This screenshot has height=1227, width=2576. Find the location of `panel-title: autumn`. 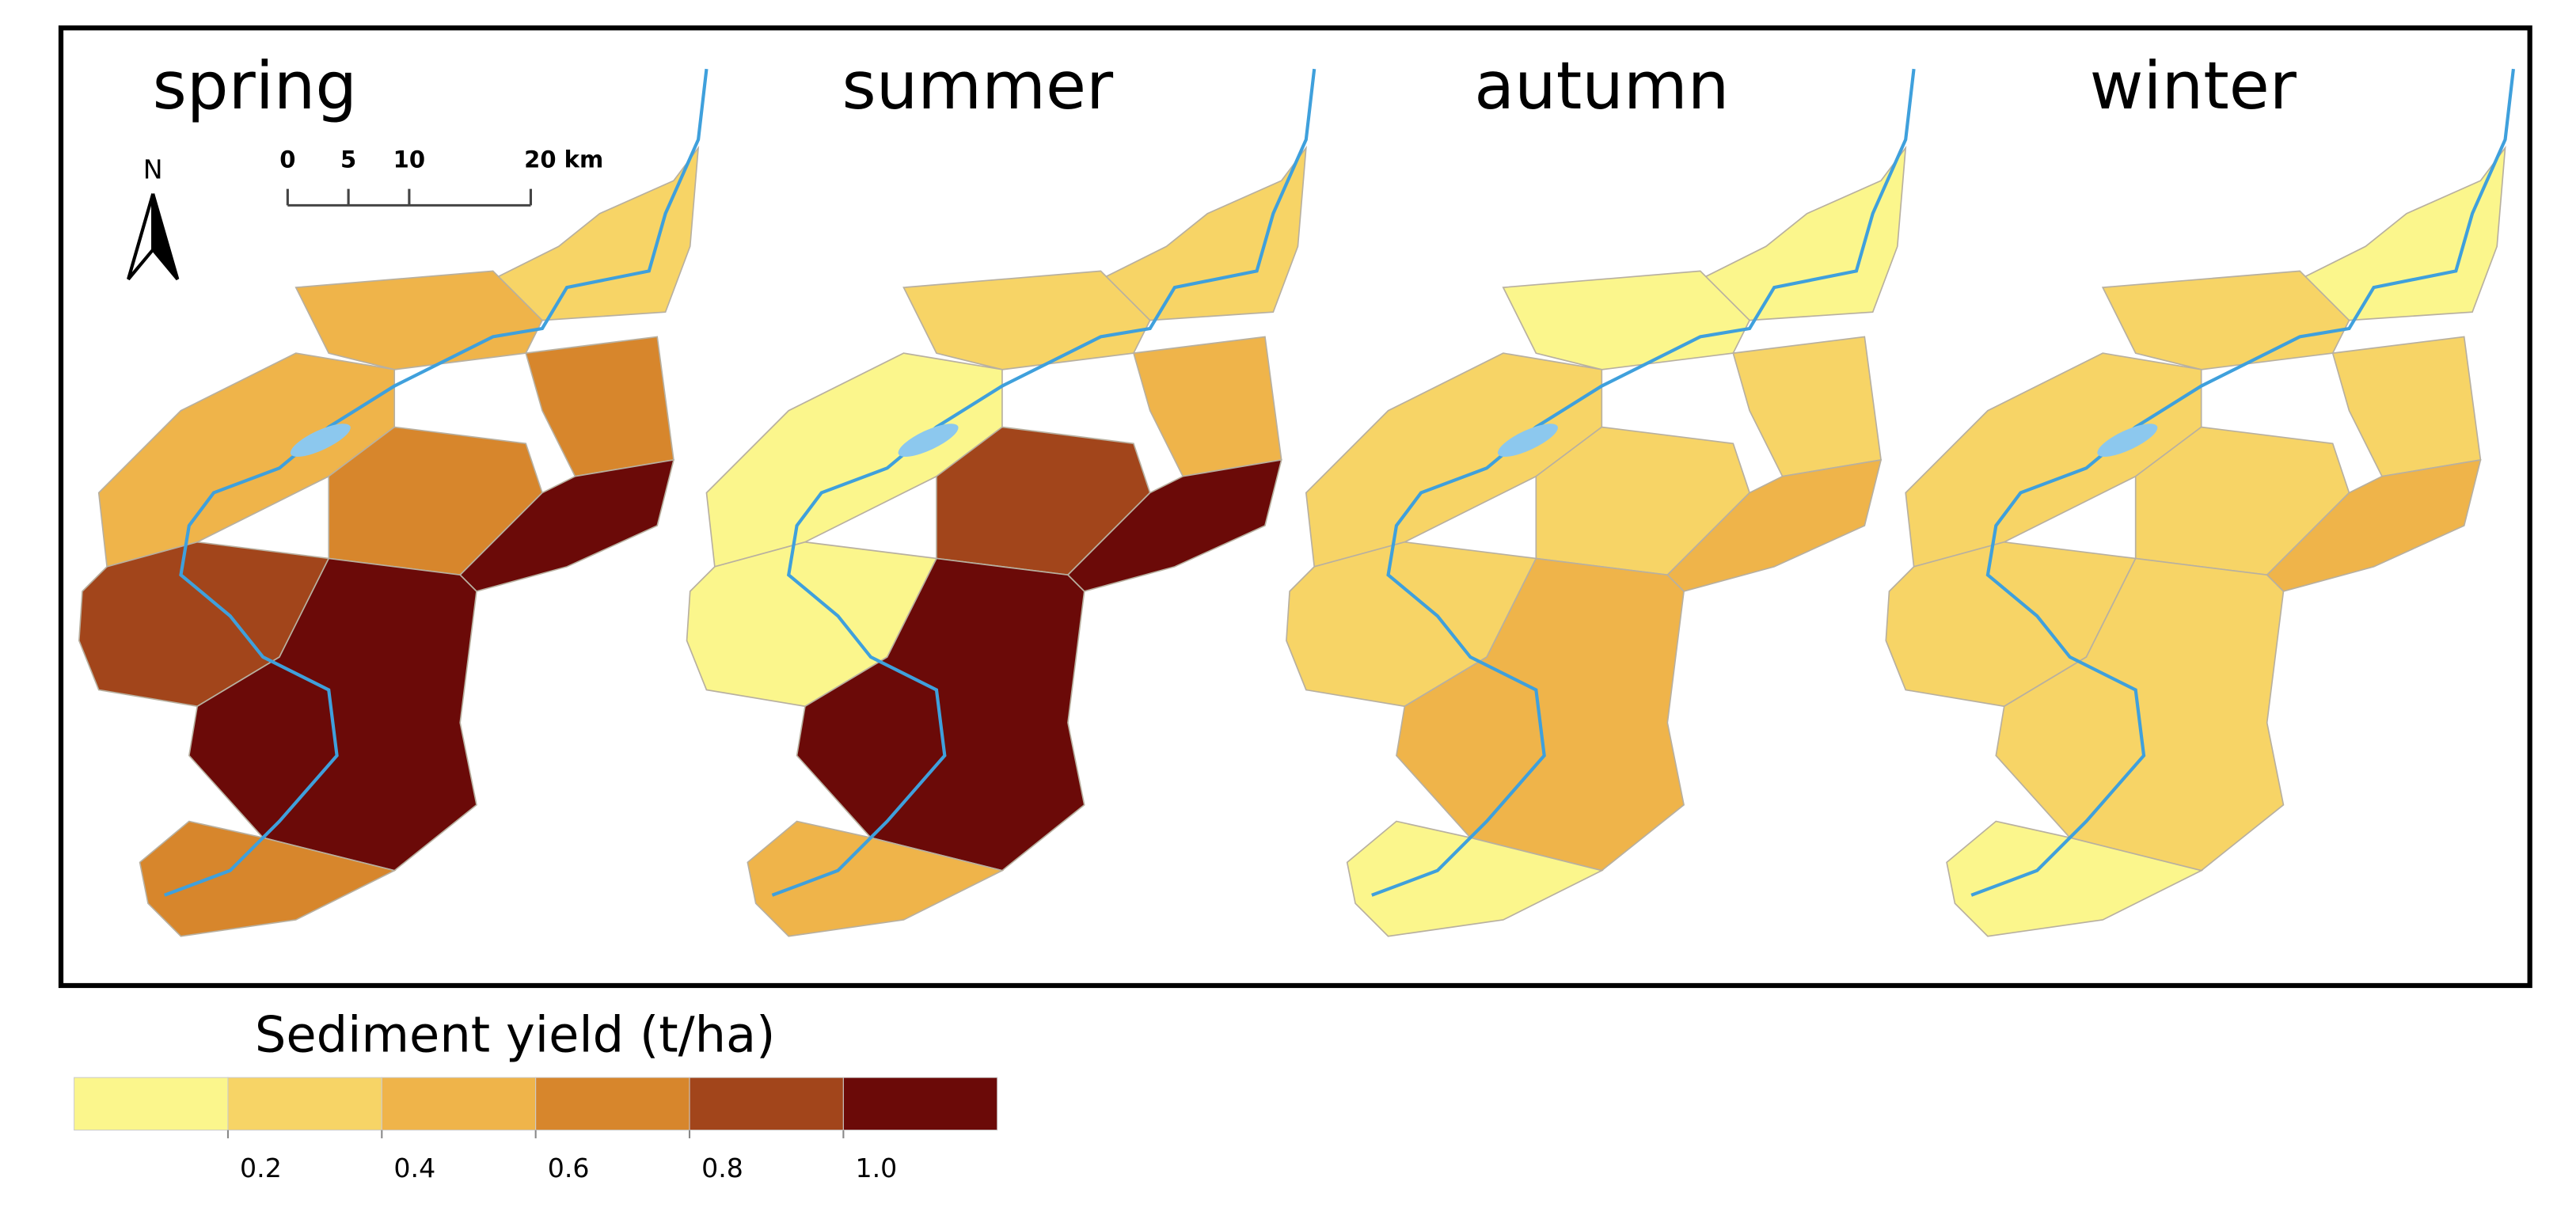

panel-title: autumn is located at coordinates (1602, 85).